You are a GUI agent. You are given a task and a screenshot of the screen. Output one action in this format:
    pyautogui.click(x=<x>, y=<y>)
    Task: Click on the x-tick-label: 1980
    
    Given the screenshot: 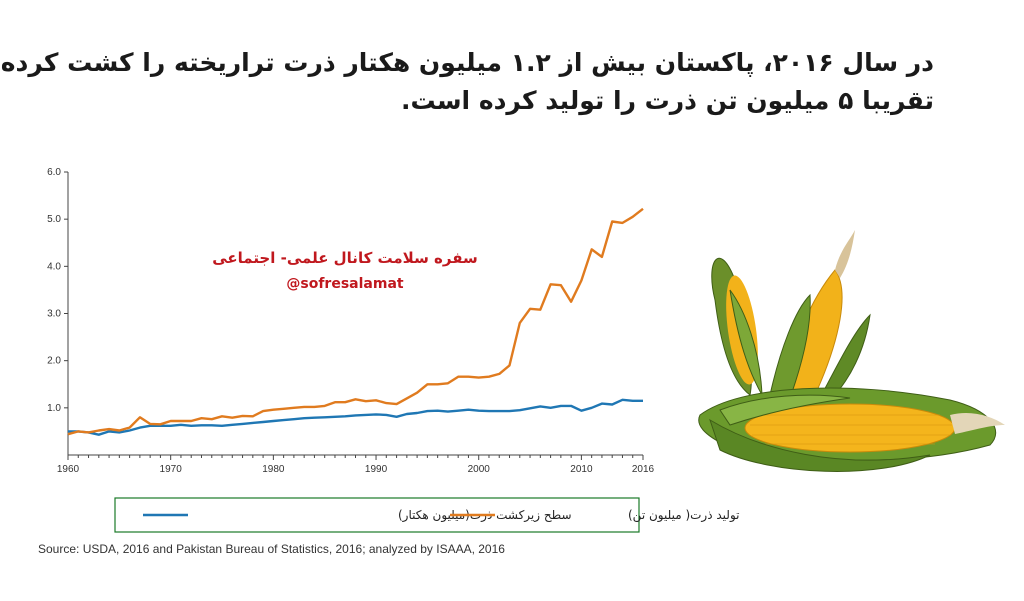 What is the action you would take?
    pyautogui.click(x=273, y=469)
    